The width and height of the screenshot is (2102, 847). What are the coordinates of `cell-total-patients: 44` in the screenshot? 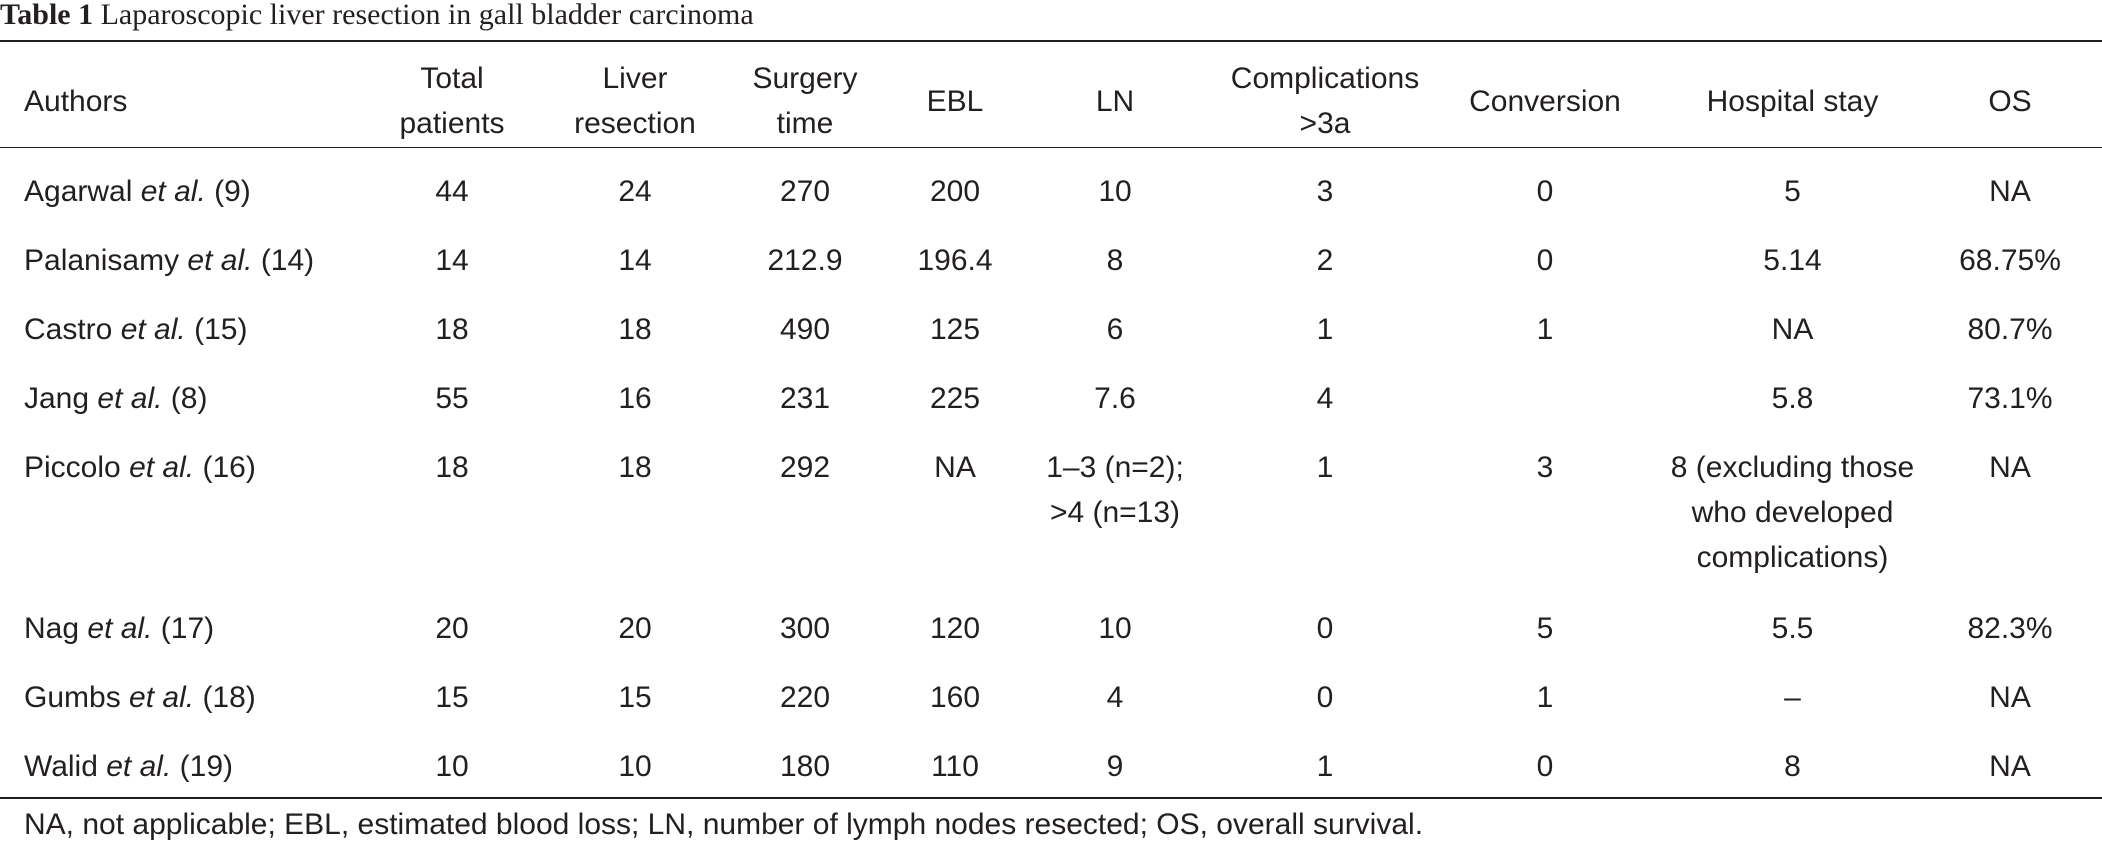 It's located at (452, 191).